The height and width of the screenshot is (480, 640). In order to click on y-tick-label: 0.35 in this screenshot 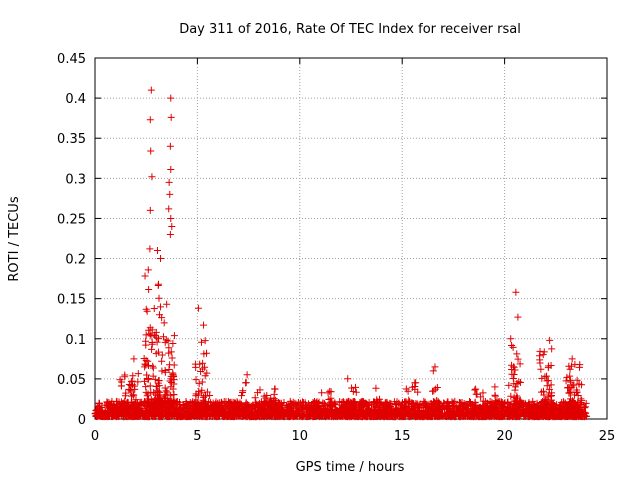, I will do `click(71, 139)`.